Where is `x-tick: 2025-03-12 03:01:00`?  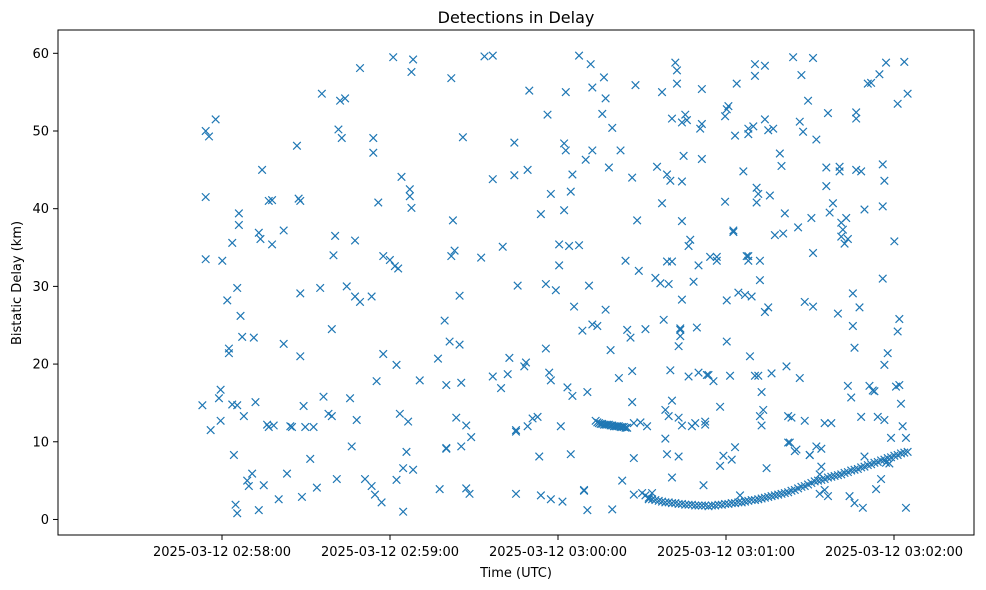
x-tick: 2025-03-12 03:01:00 is located at coordinates (726, 547).